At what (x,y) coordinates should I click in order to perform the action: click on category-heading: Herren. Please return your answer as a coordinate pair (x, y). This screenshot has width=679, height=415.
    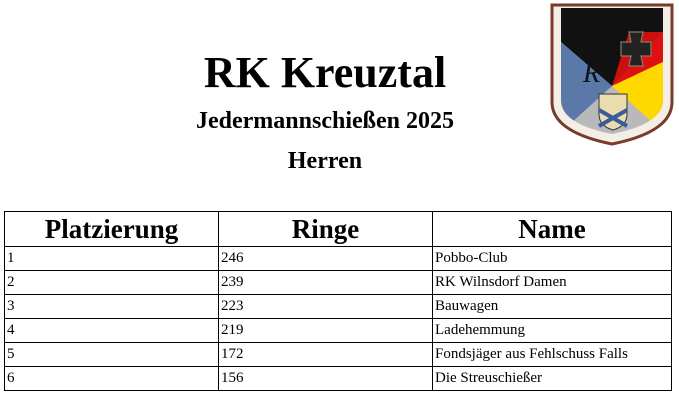
    Looking at the image, I should click on (325, 161).